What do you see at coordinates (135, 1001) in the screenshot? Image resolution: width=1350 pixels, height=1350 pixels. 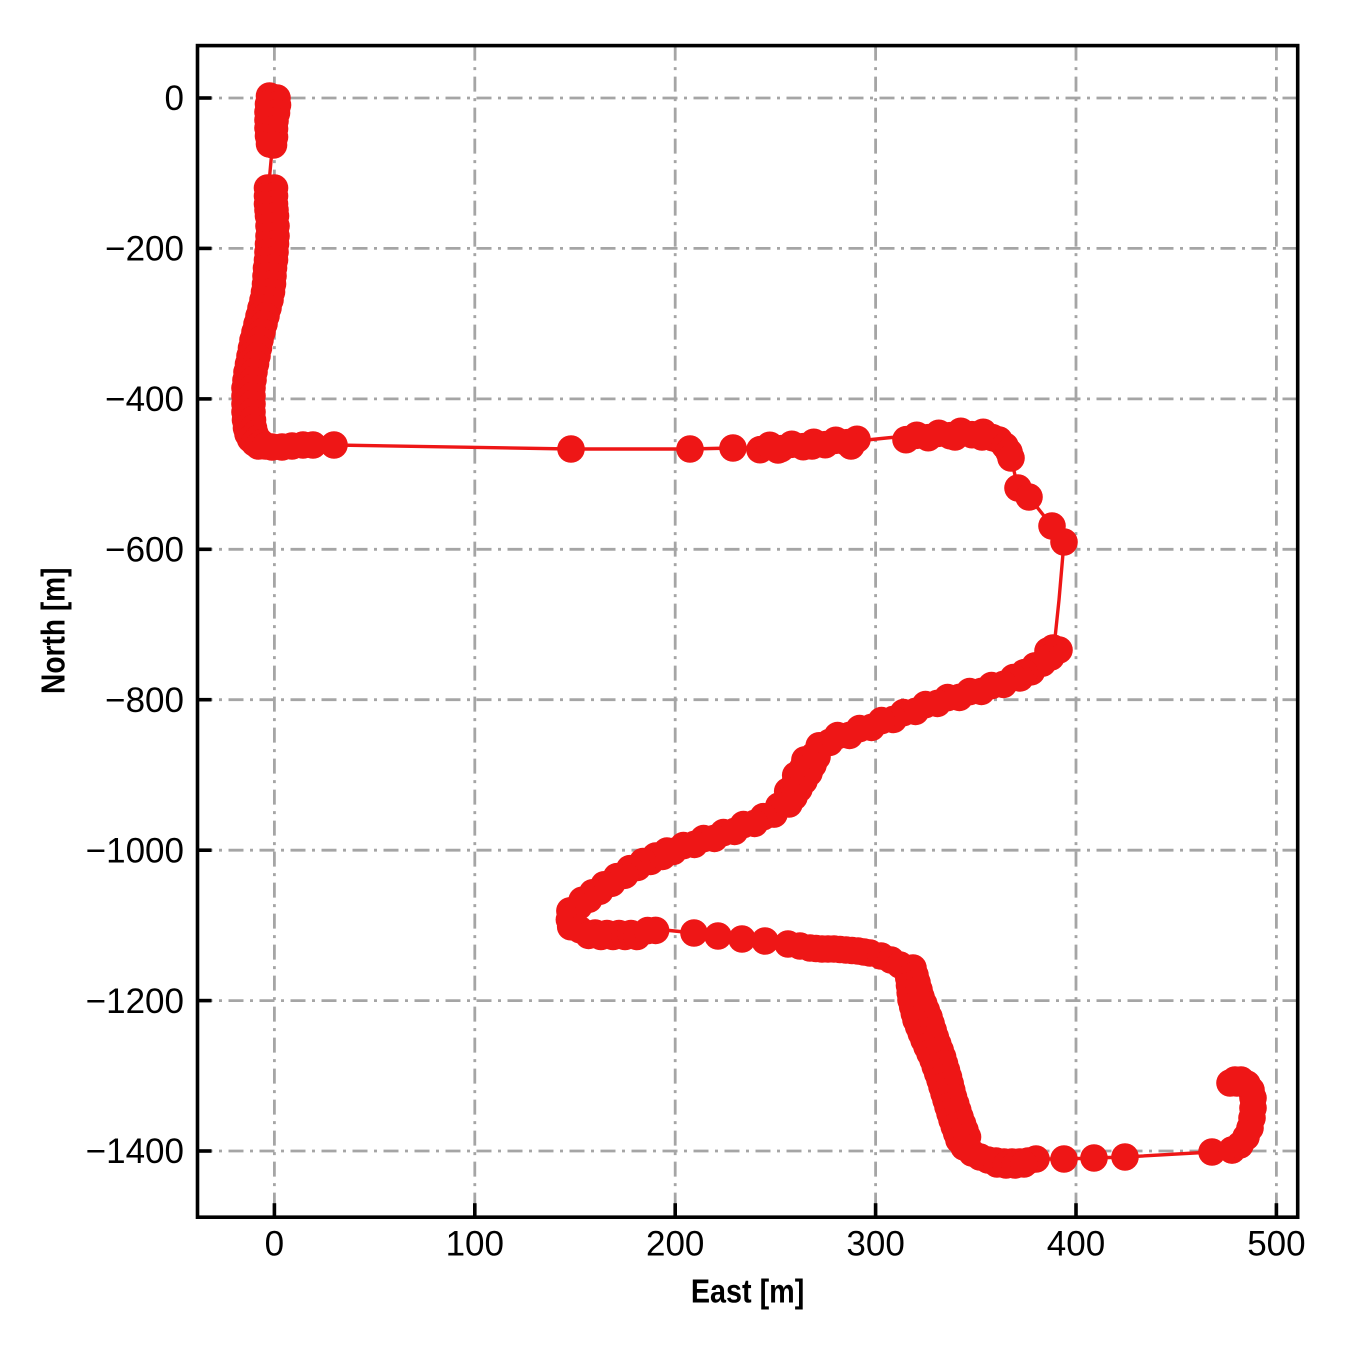 I see `svg-text: −1200` at bounding box center [135, 1001].